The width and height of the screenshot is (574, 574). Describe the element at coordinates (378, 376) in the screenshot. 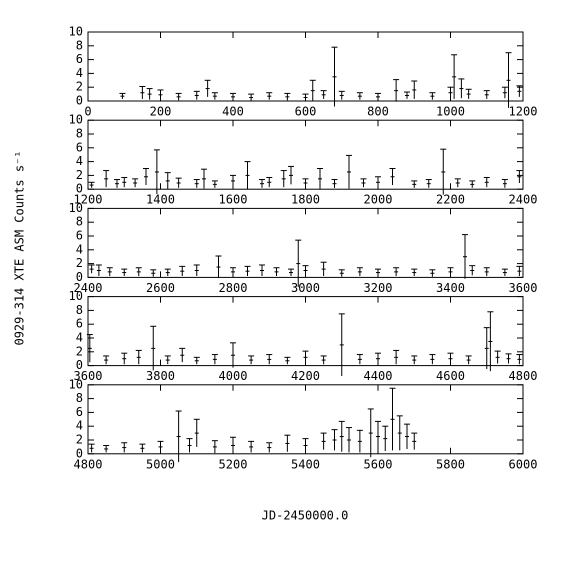

I see `x-tick-label: 4400` at that location.